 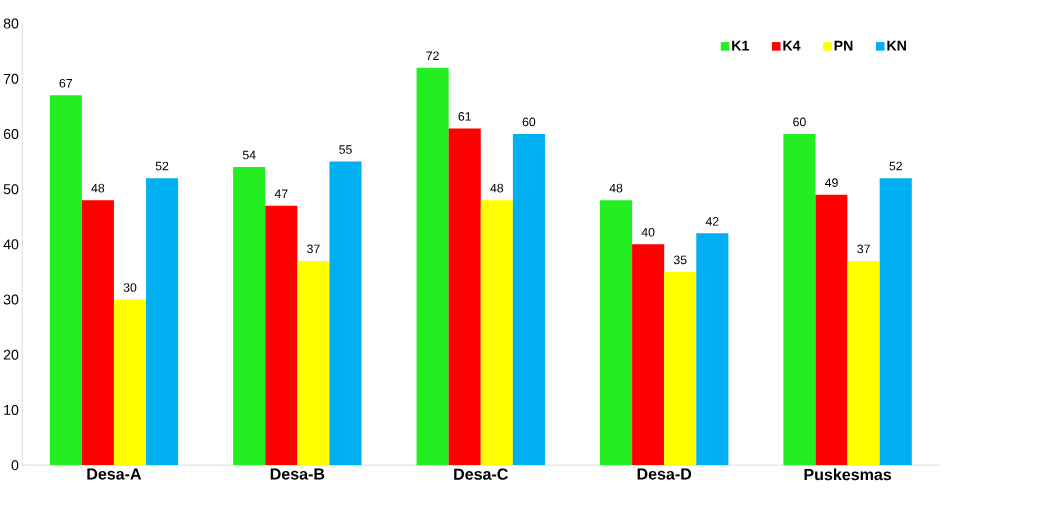 What do you see at coordinates (281, 193) in the screenshot?
I see `data-label: 47` at bounding box center [281, 193].